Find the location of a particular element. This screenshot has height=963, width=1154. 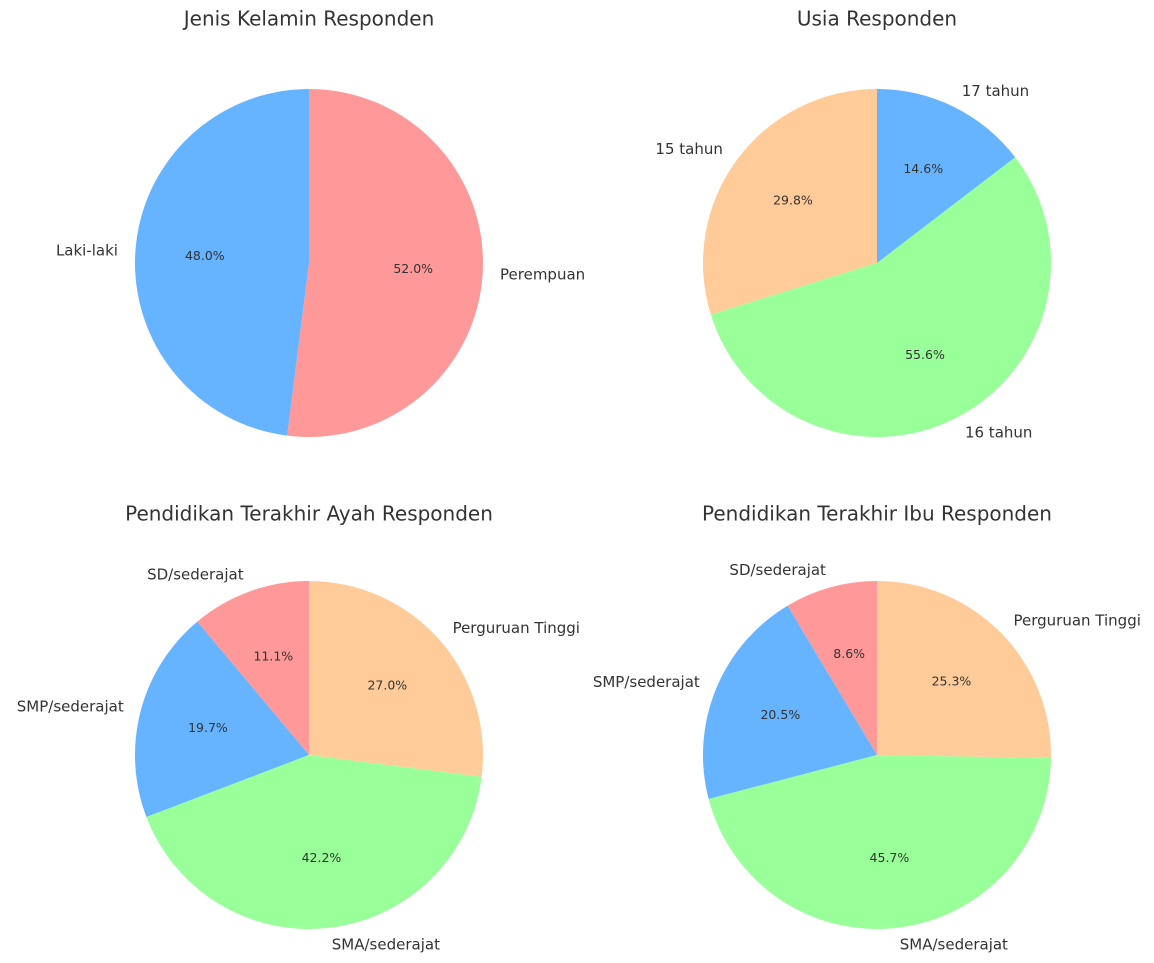

slice-label: Laki-laki is located at coordinates (87, 250).